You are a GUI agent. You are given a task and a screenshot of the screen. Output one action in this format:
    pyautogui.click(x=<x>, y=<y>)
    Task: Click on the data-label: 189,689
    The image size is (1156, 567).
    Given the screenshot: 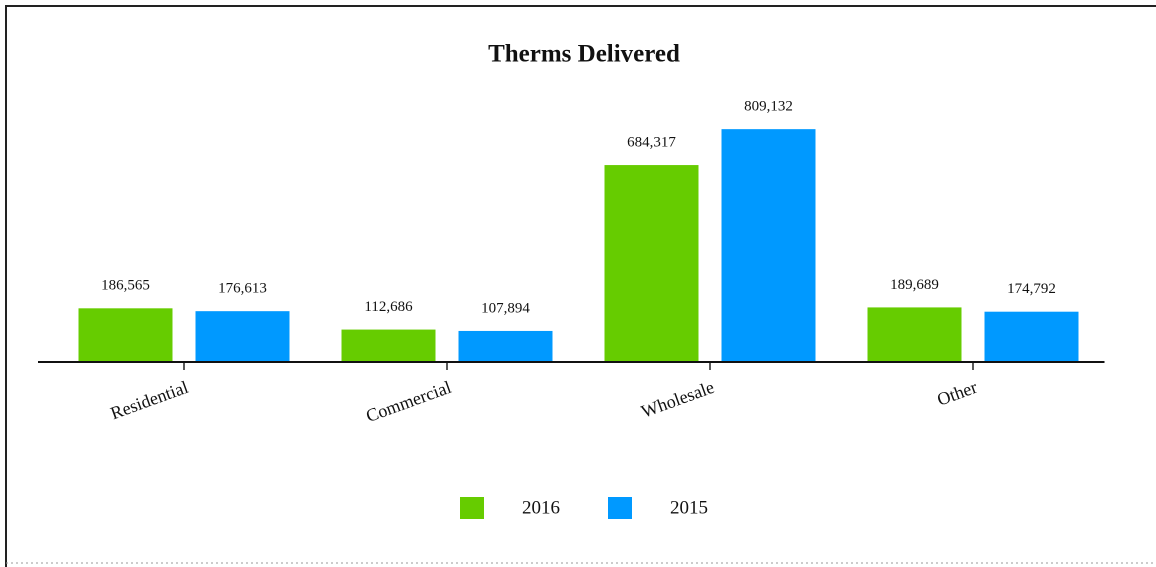 What is the action you would take?
    pyautogui.click(x=914, y=285)
    